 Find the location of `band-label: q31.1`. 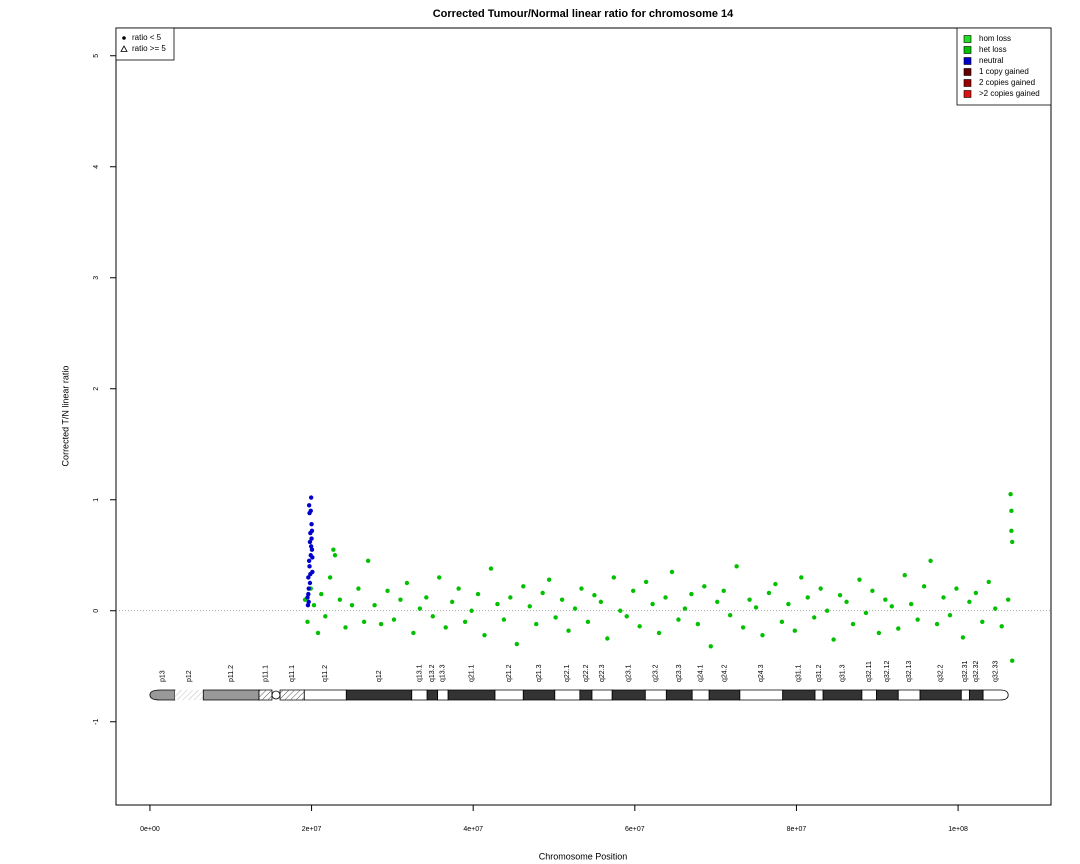

band-label: q31.1 is located at coordinates (799, 673).